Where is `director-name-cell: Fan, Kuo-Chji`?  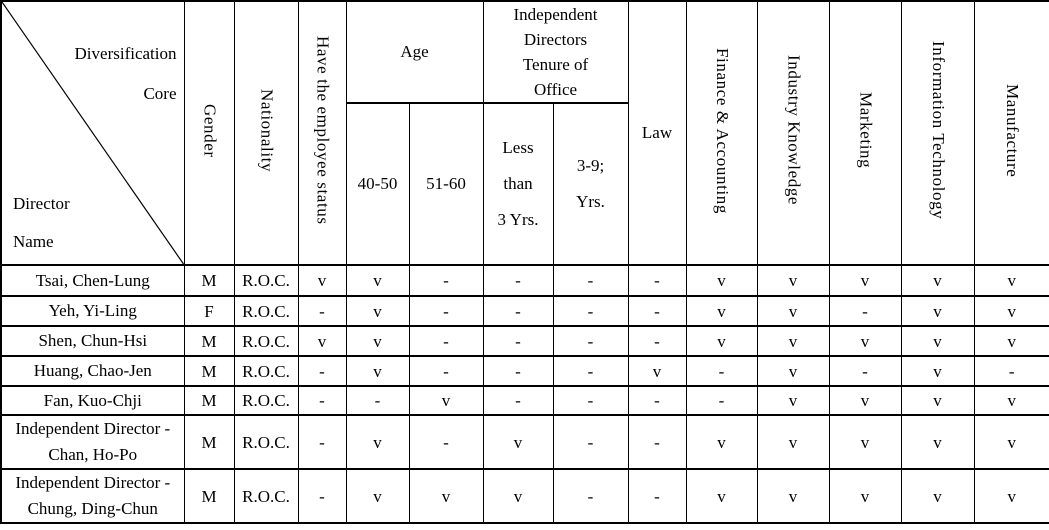
director-name-cell: Fan, Kuo-Chji is located at coordinates (92, 400).